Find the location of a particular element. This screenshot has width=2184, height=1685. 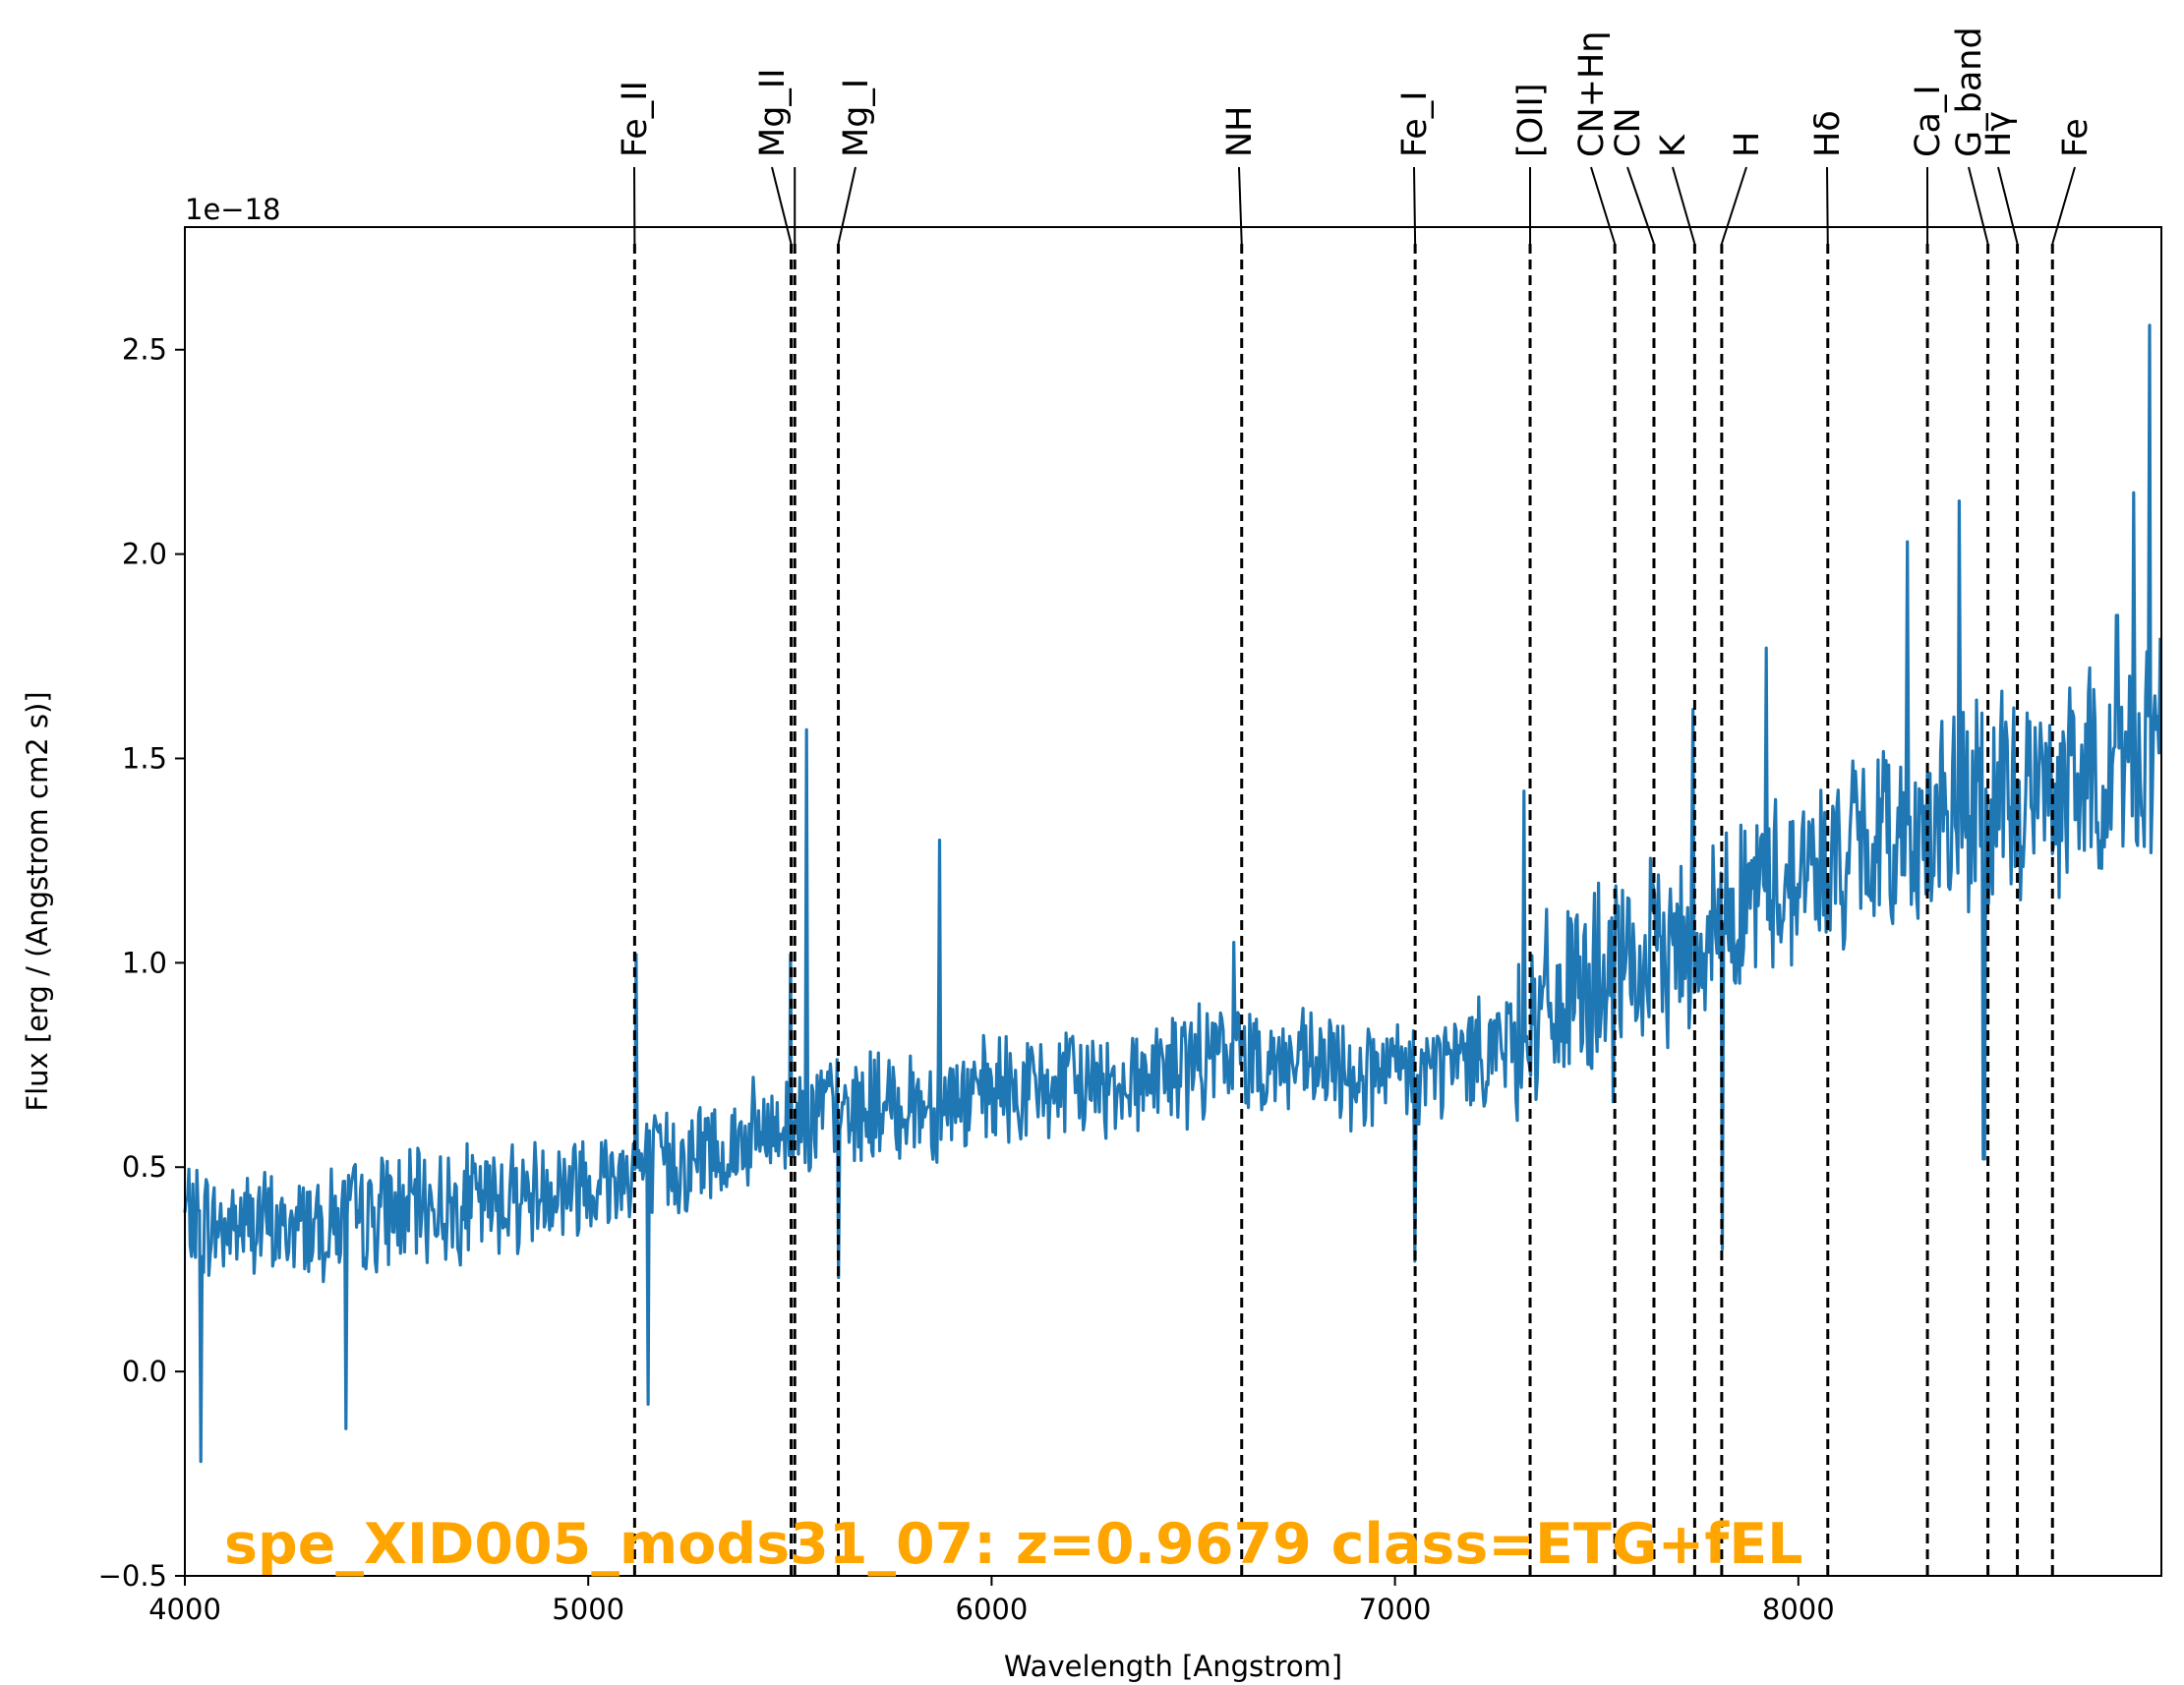

x-tick-label: 6000 is located at coordinates (992, 1609).